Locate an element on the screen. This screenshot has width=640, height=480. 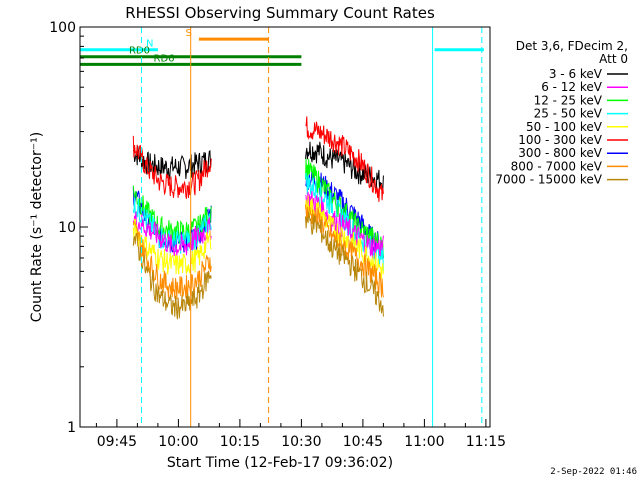
legend-label-2: 12 - 25 keV is located at coordinates (568, 100).